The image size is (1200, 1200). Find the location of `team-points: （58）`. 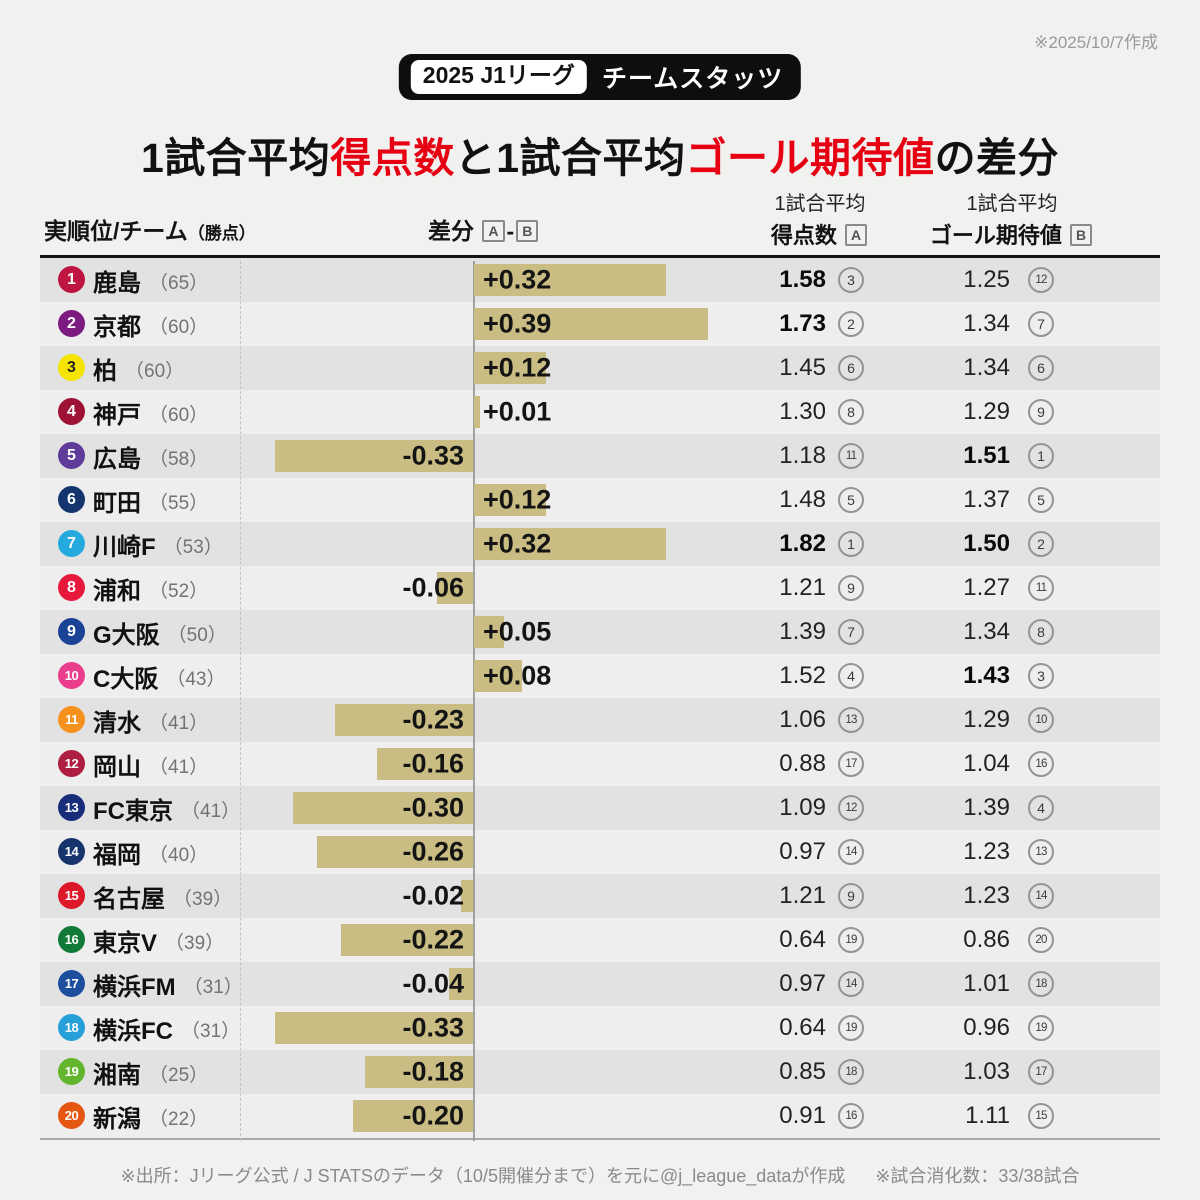

team-points: （58） is located at coordinates (179, 459).